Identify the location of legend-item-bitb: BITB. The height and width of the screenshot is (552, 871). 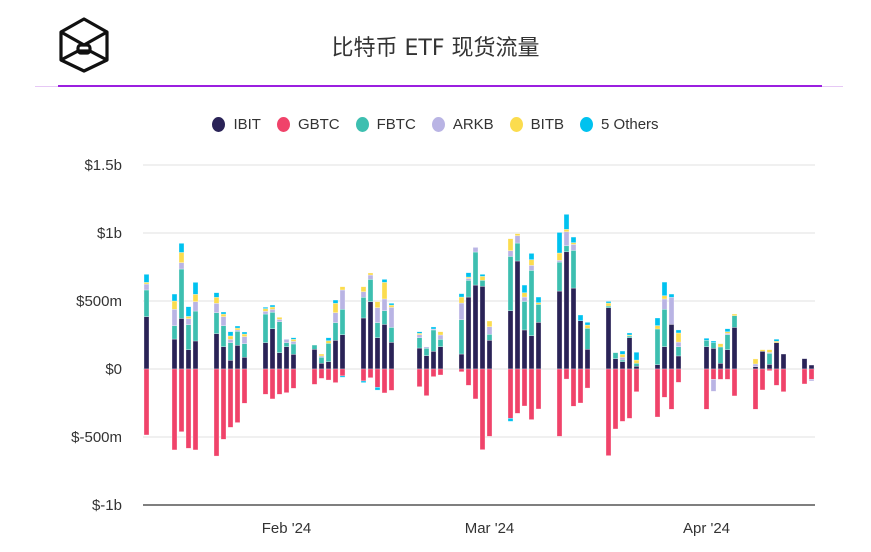
(537, 124).